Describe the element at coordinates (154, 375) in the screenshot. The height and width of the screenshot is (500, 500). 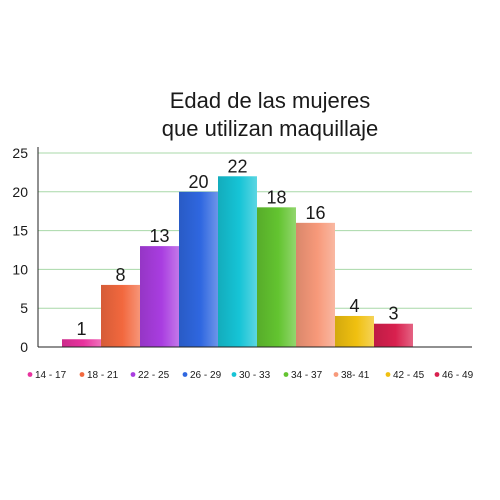
I see `legend-label: 22 - 25` at that location.